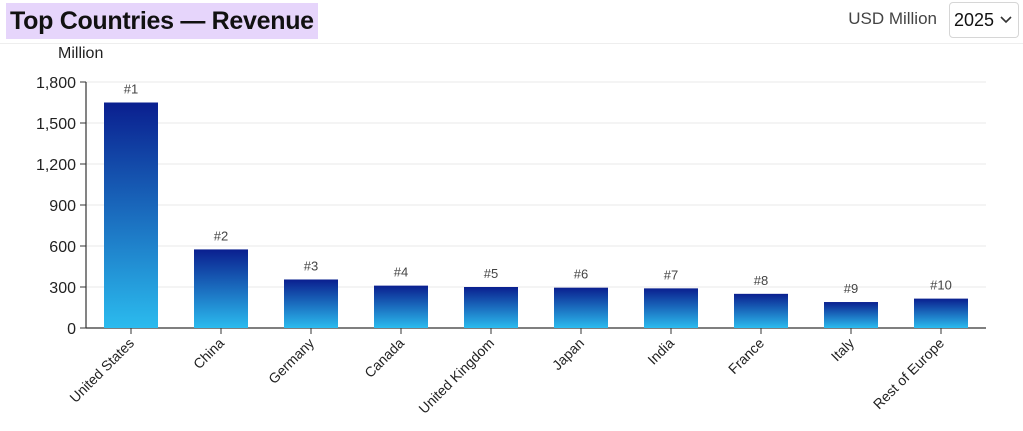 Image resolution: width=1023 pixels, height=431 pixels. I want to click on unit-label: USD Million, so click(892, 18).